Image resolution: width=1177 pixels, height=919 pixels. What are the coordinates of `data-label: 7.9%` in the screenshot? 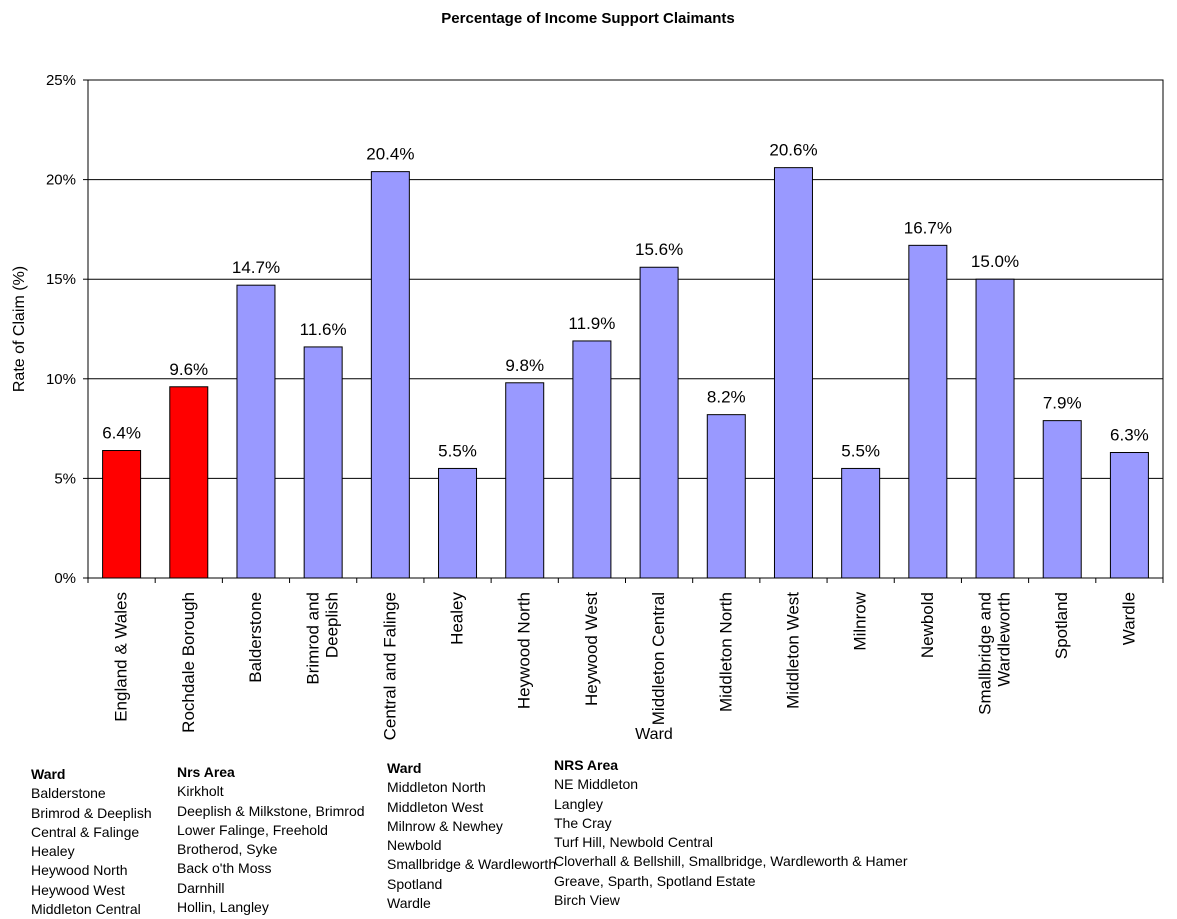 It's located at (1062, 403).